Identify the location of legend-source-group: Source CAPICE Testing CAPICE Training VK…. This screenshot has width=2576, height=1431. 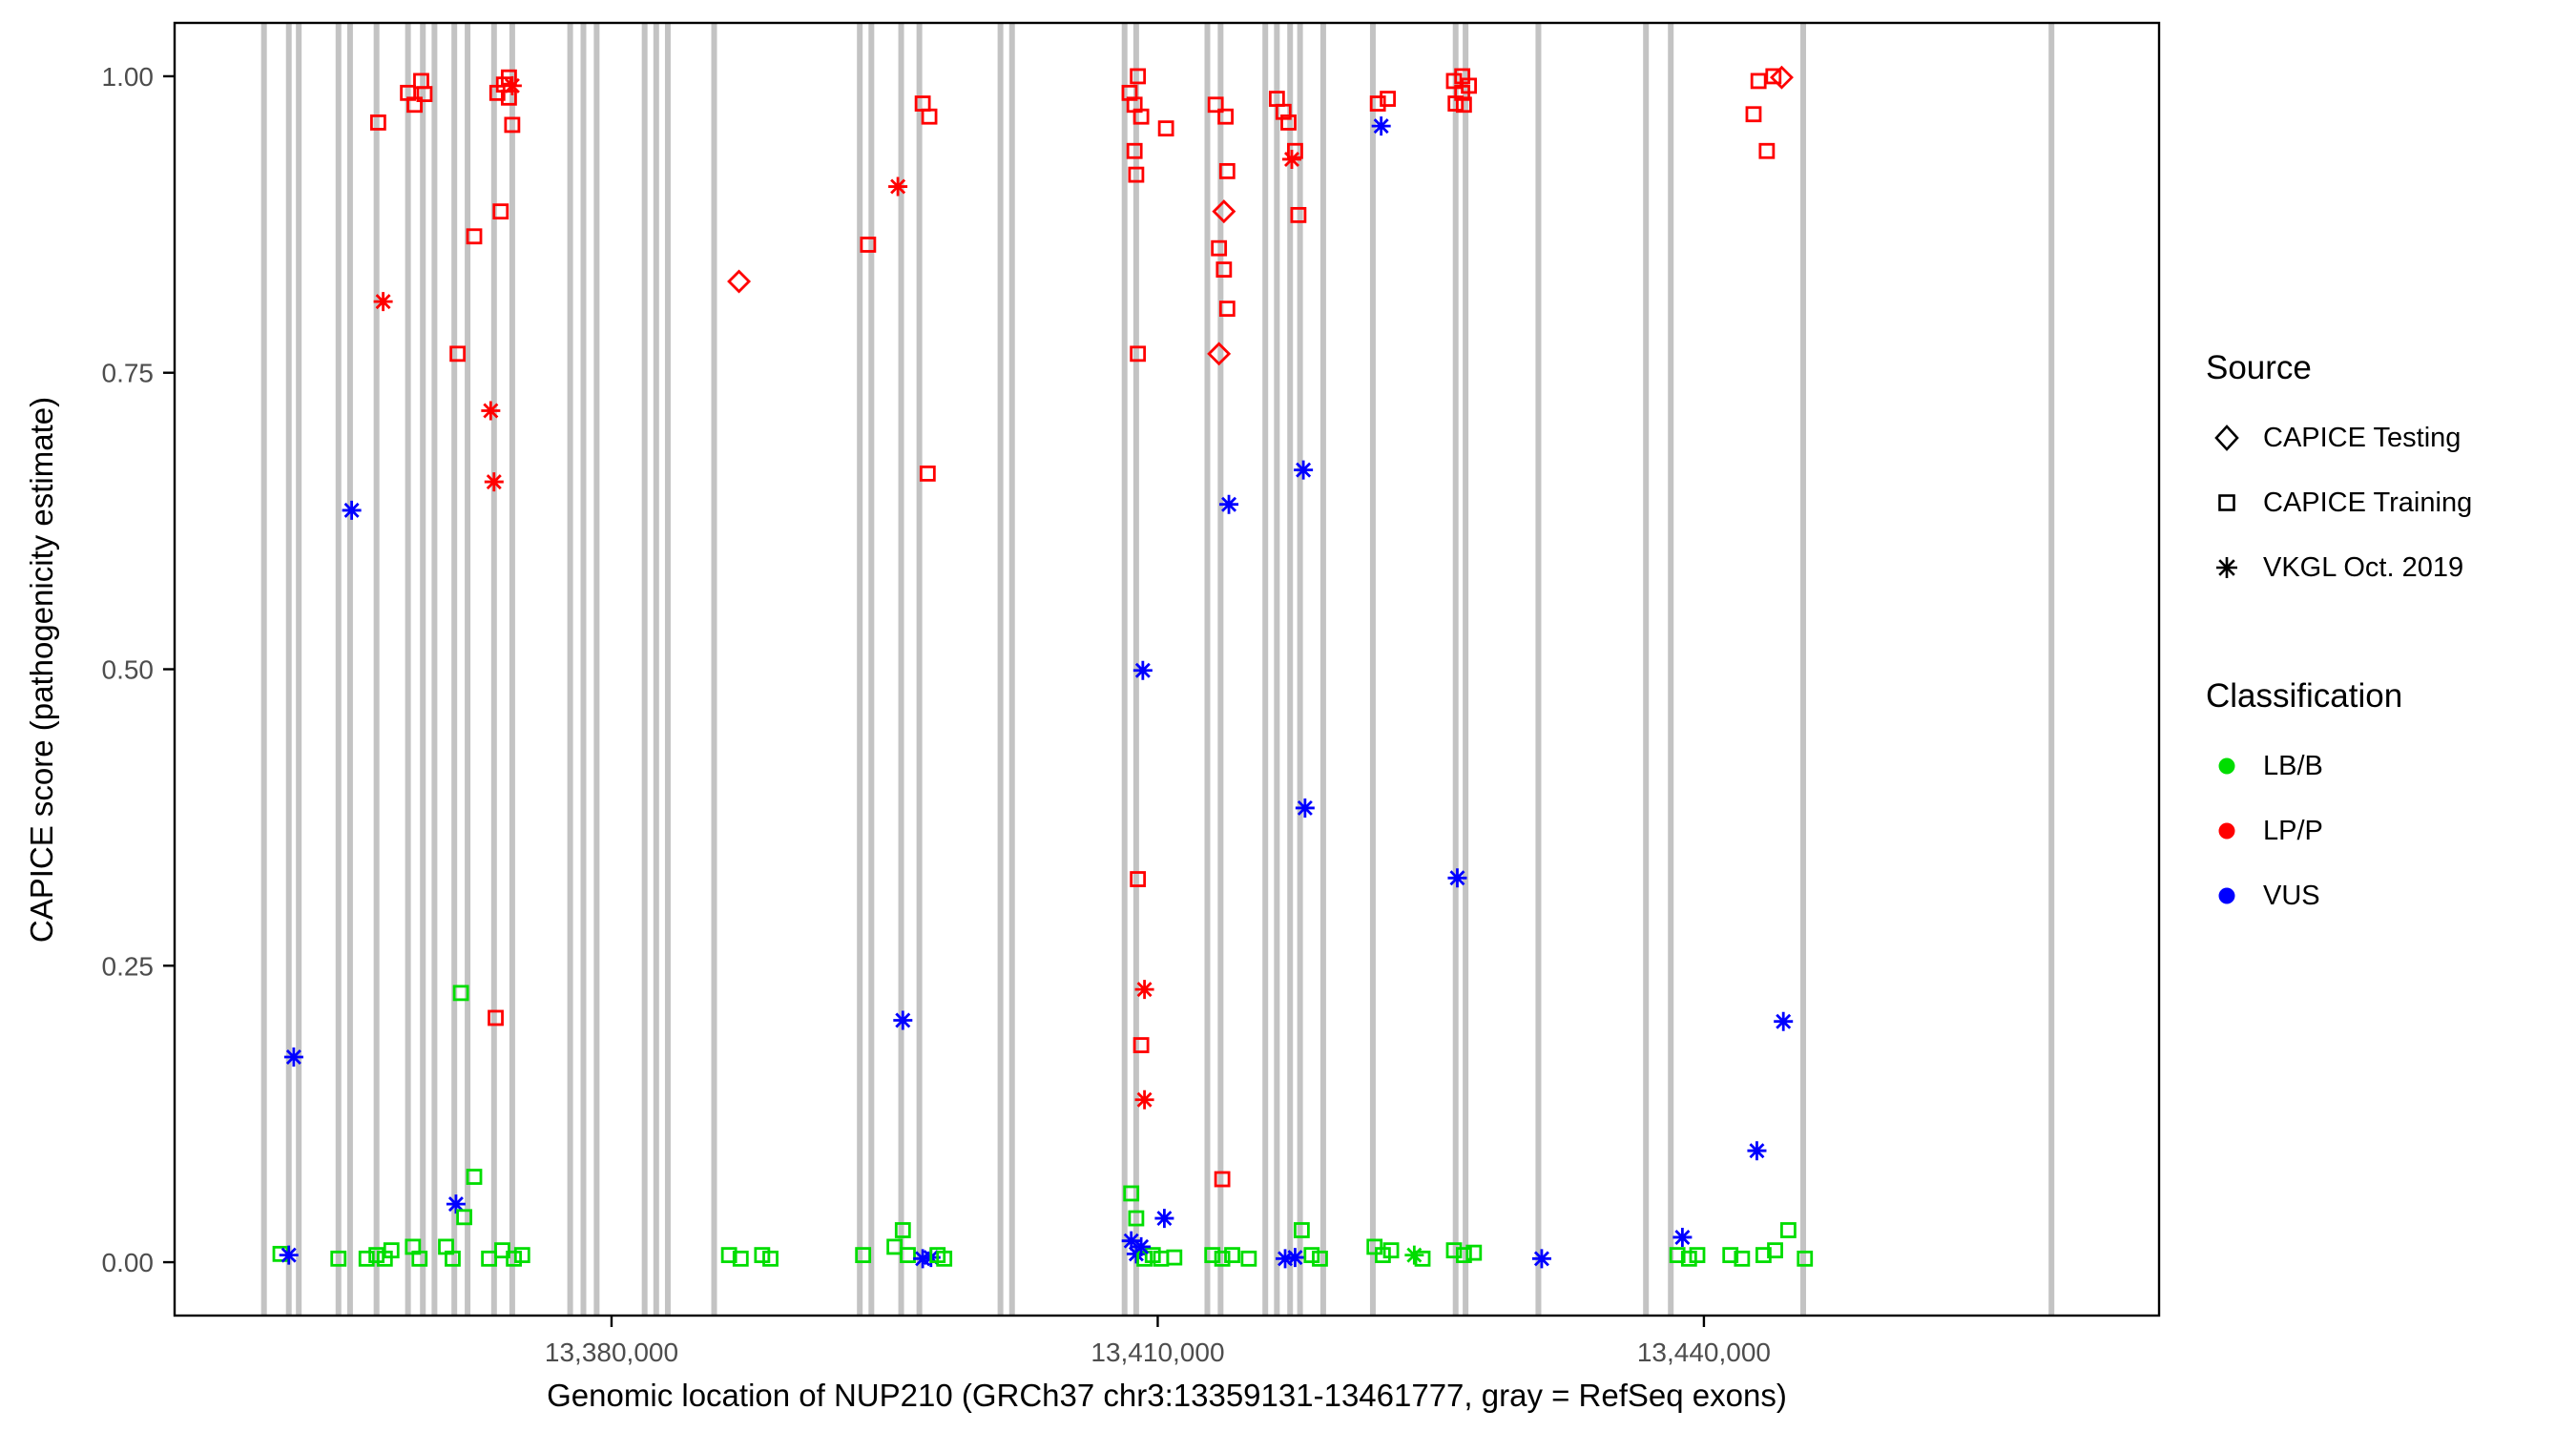
(2339, 472).